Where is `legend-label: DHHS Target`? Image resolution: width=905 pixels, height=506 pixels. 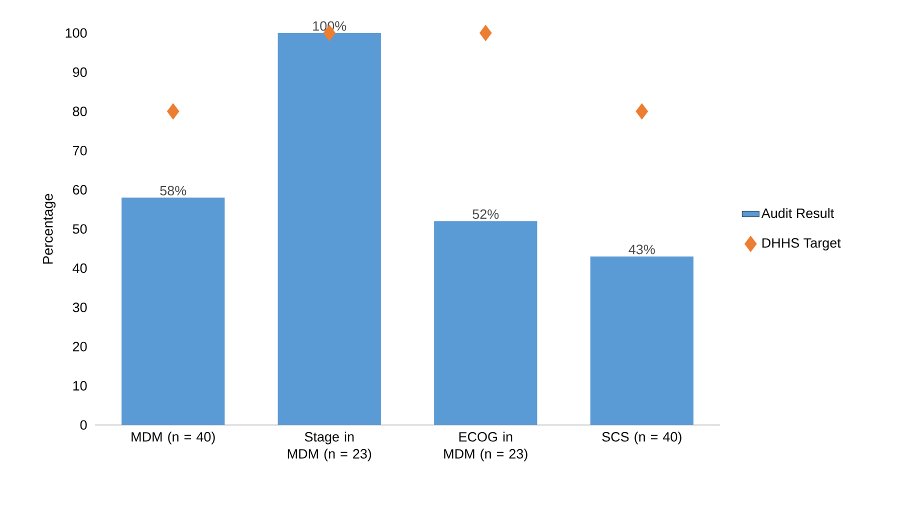 legend-label: DHHS Target is located at coordinates (801, 244).